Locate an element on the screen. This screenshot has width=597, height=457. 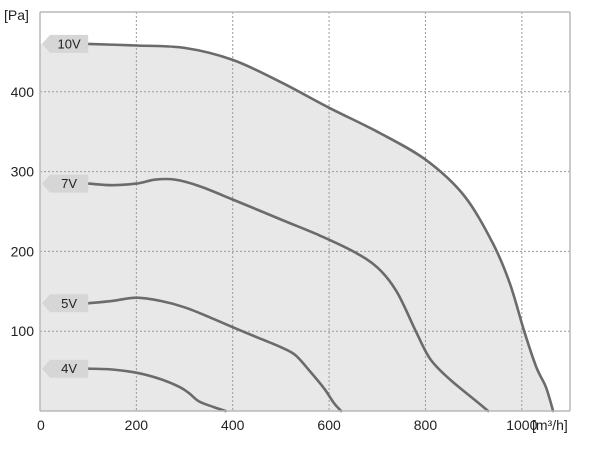
series-tag-label: 10V is located at coordinates (69, 43).